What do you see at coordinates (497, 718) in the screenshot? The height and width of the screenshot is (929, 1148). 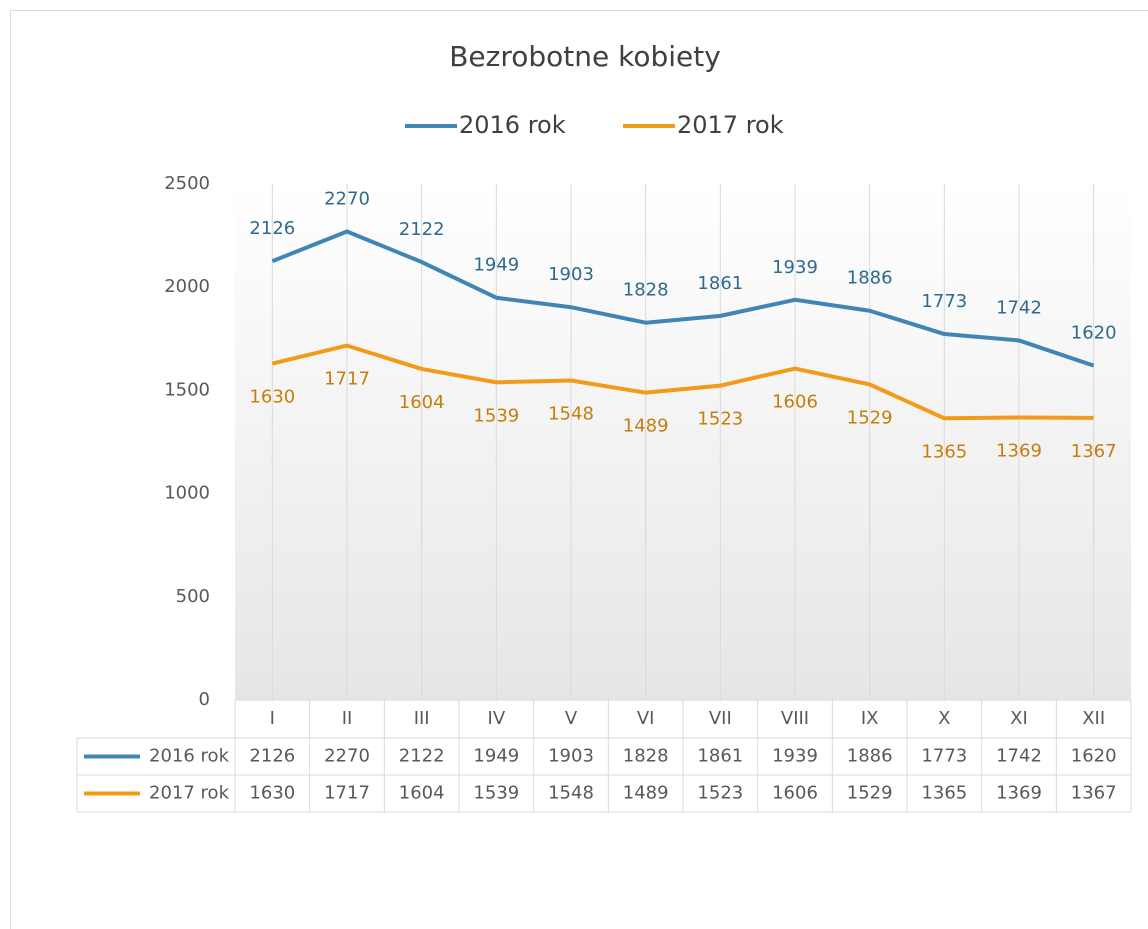 I see `x-tick-label: IV` at bounding box center [497, 718].